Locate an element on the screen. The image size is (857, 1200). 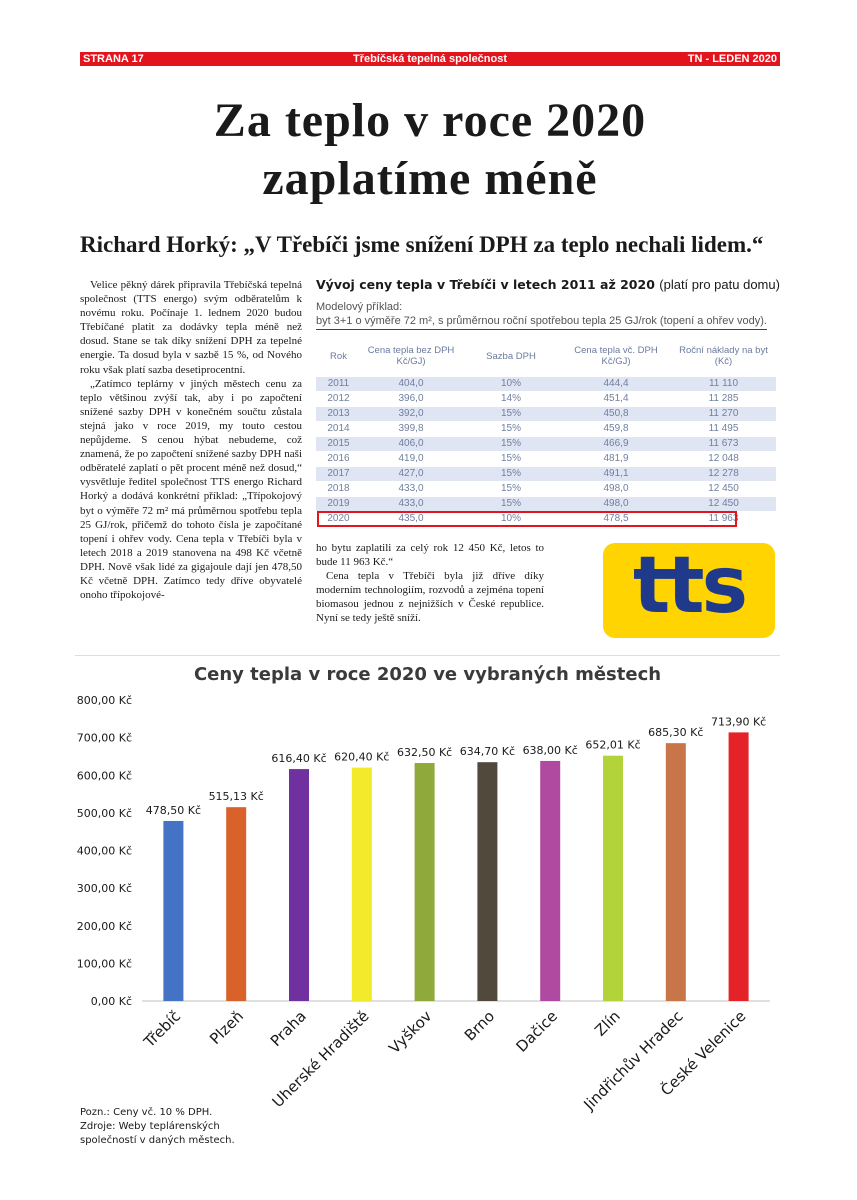
table-cell: 2016 is located at coordinates (338, 458).